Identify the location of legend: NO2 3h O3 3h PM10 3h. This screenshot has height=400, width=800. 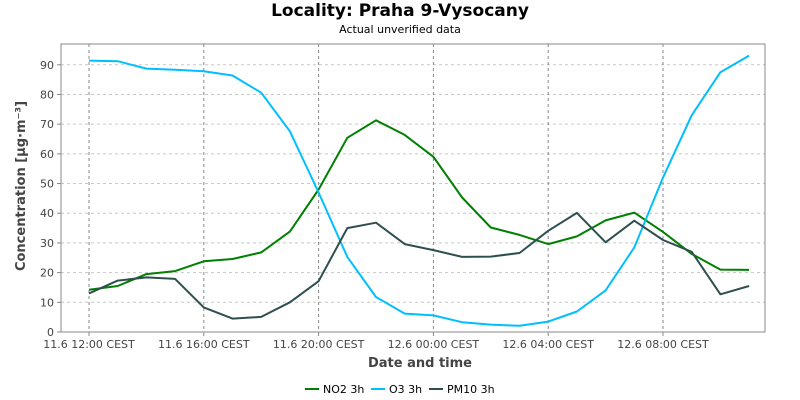
(400, 389).